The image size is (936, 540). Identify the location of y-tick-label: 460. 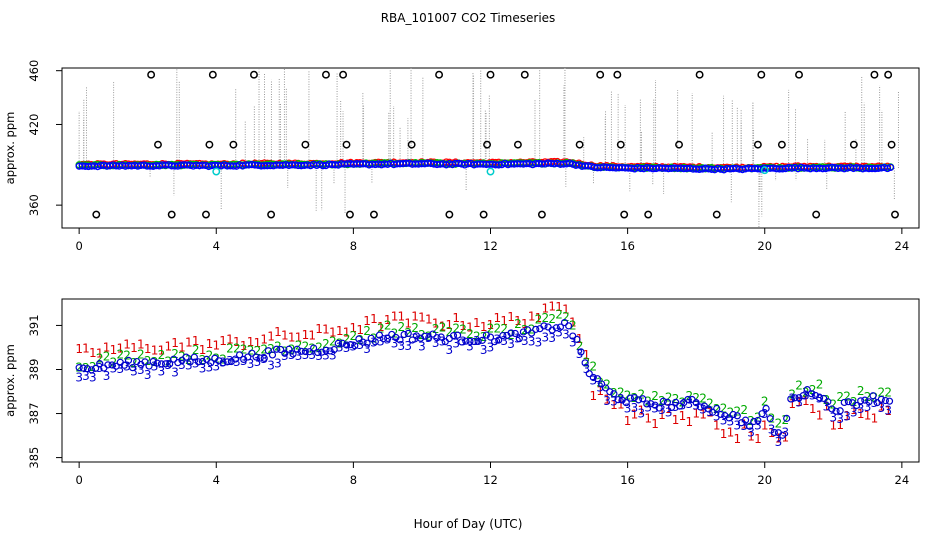
(34, 71).